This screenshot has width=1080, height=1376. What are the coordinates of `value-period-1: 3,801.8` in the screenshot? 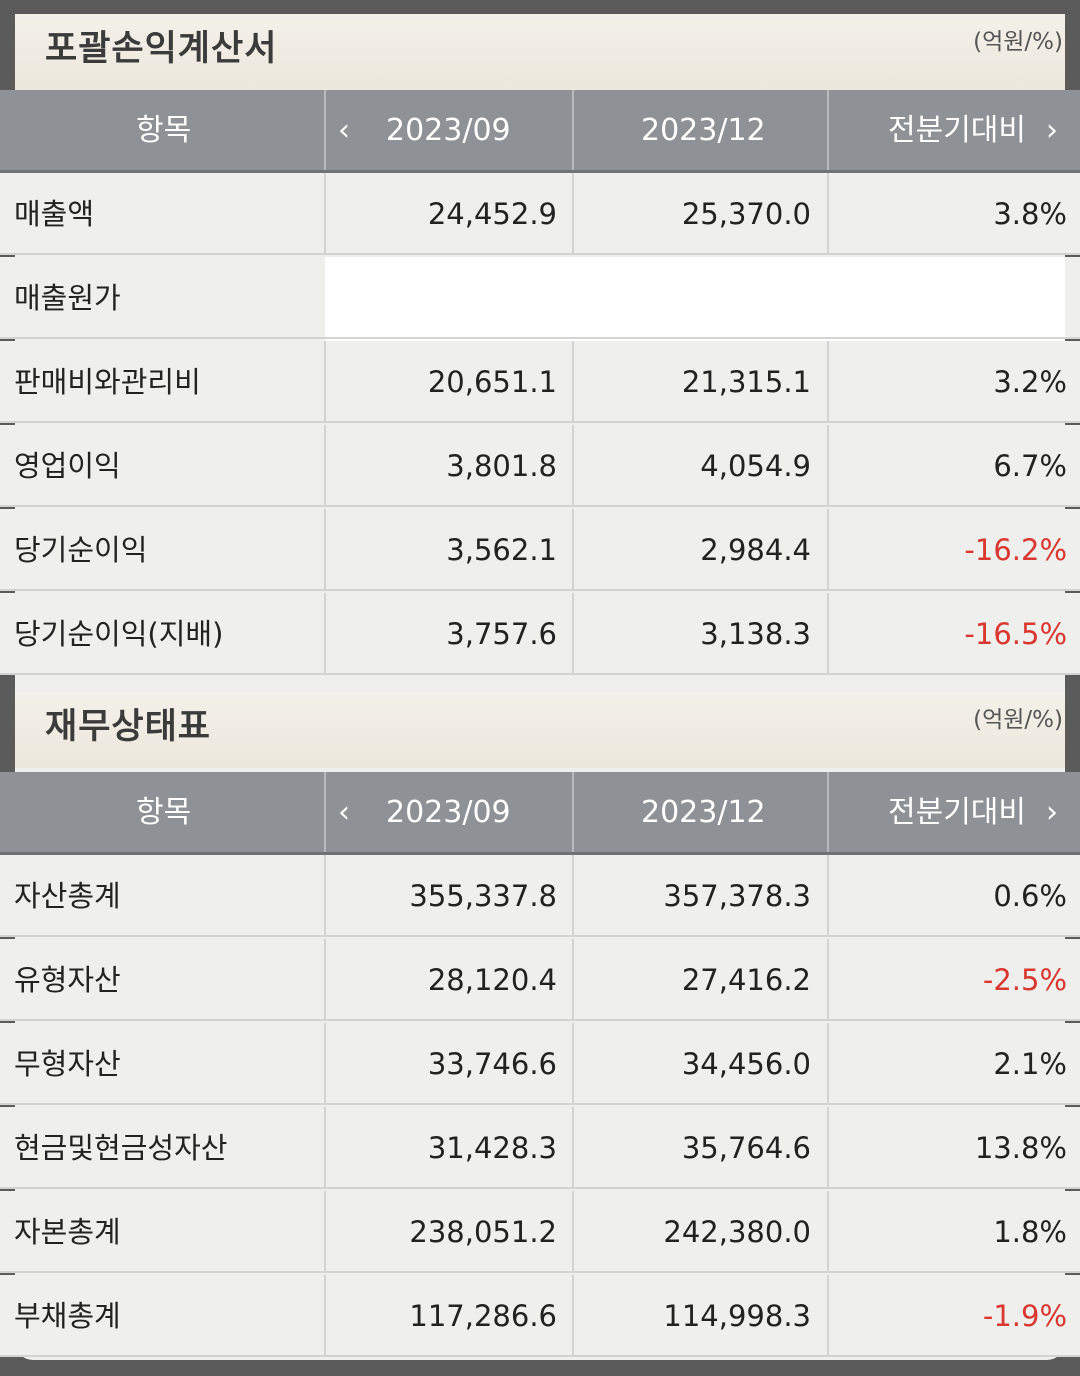 It's located at (501, 466).